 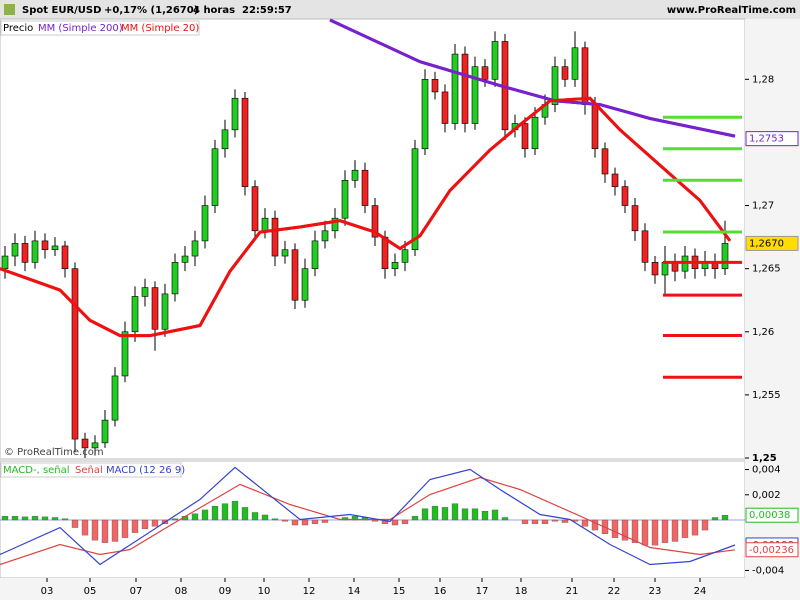 What do you see at coordinates (145, 470) in the screenshot?
I see `legend-entry: MACD (12 26 9)` at bounding box center [145, 470].